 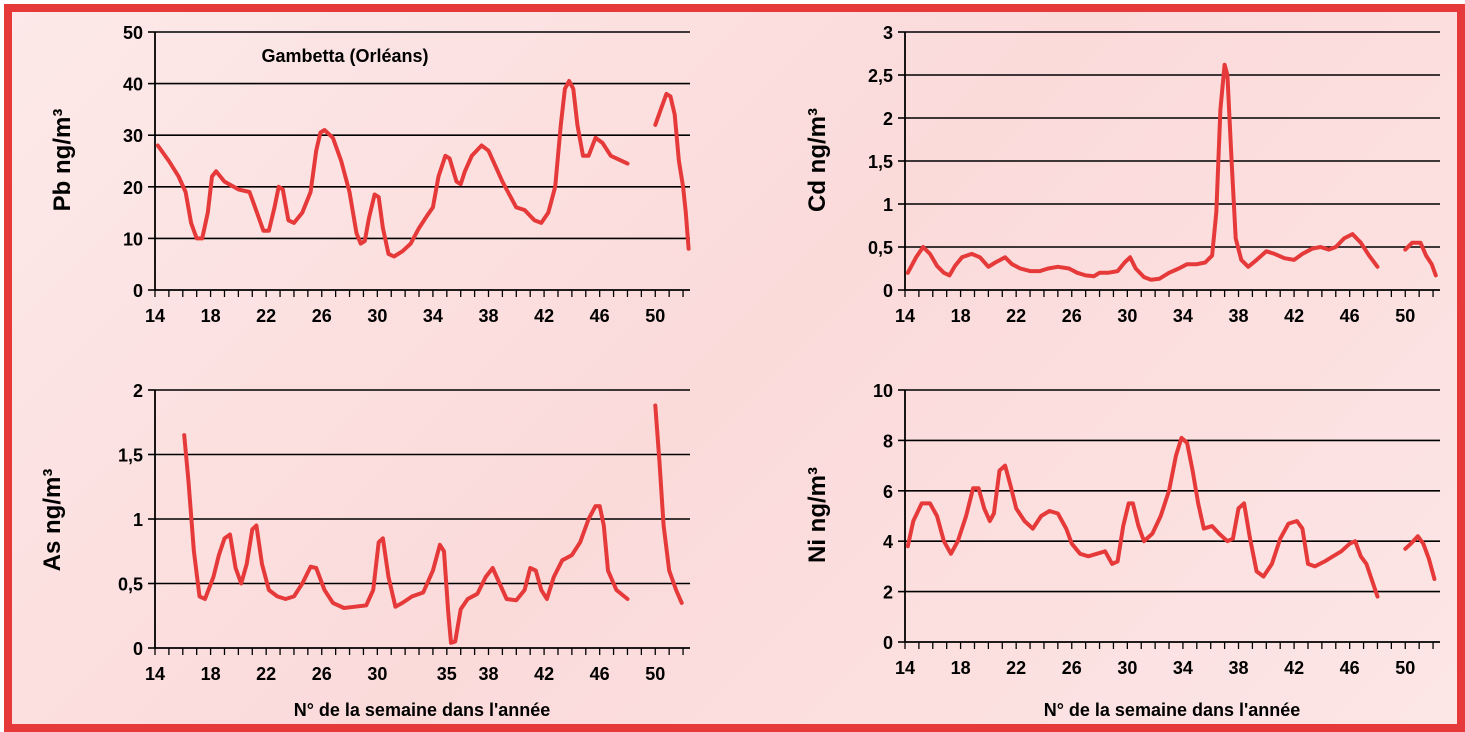 What do you see at coordinates (655, 316) in the screenshot?
I see `pb-x-tick-label: 50` at bounding box center [655, 316].